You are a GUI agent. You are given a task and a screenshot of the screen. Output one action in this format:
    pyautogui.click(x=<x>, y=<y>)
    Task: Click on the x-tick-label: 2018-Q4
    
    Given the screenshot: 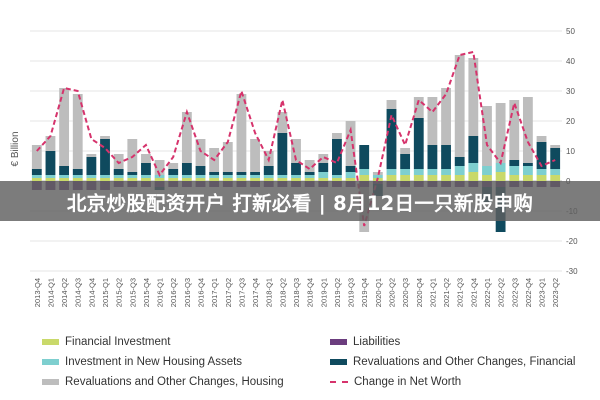 What is the action you would take?
    pyautogui.click(x=310, y=292)
    